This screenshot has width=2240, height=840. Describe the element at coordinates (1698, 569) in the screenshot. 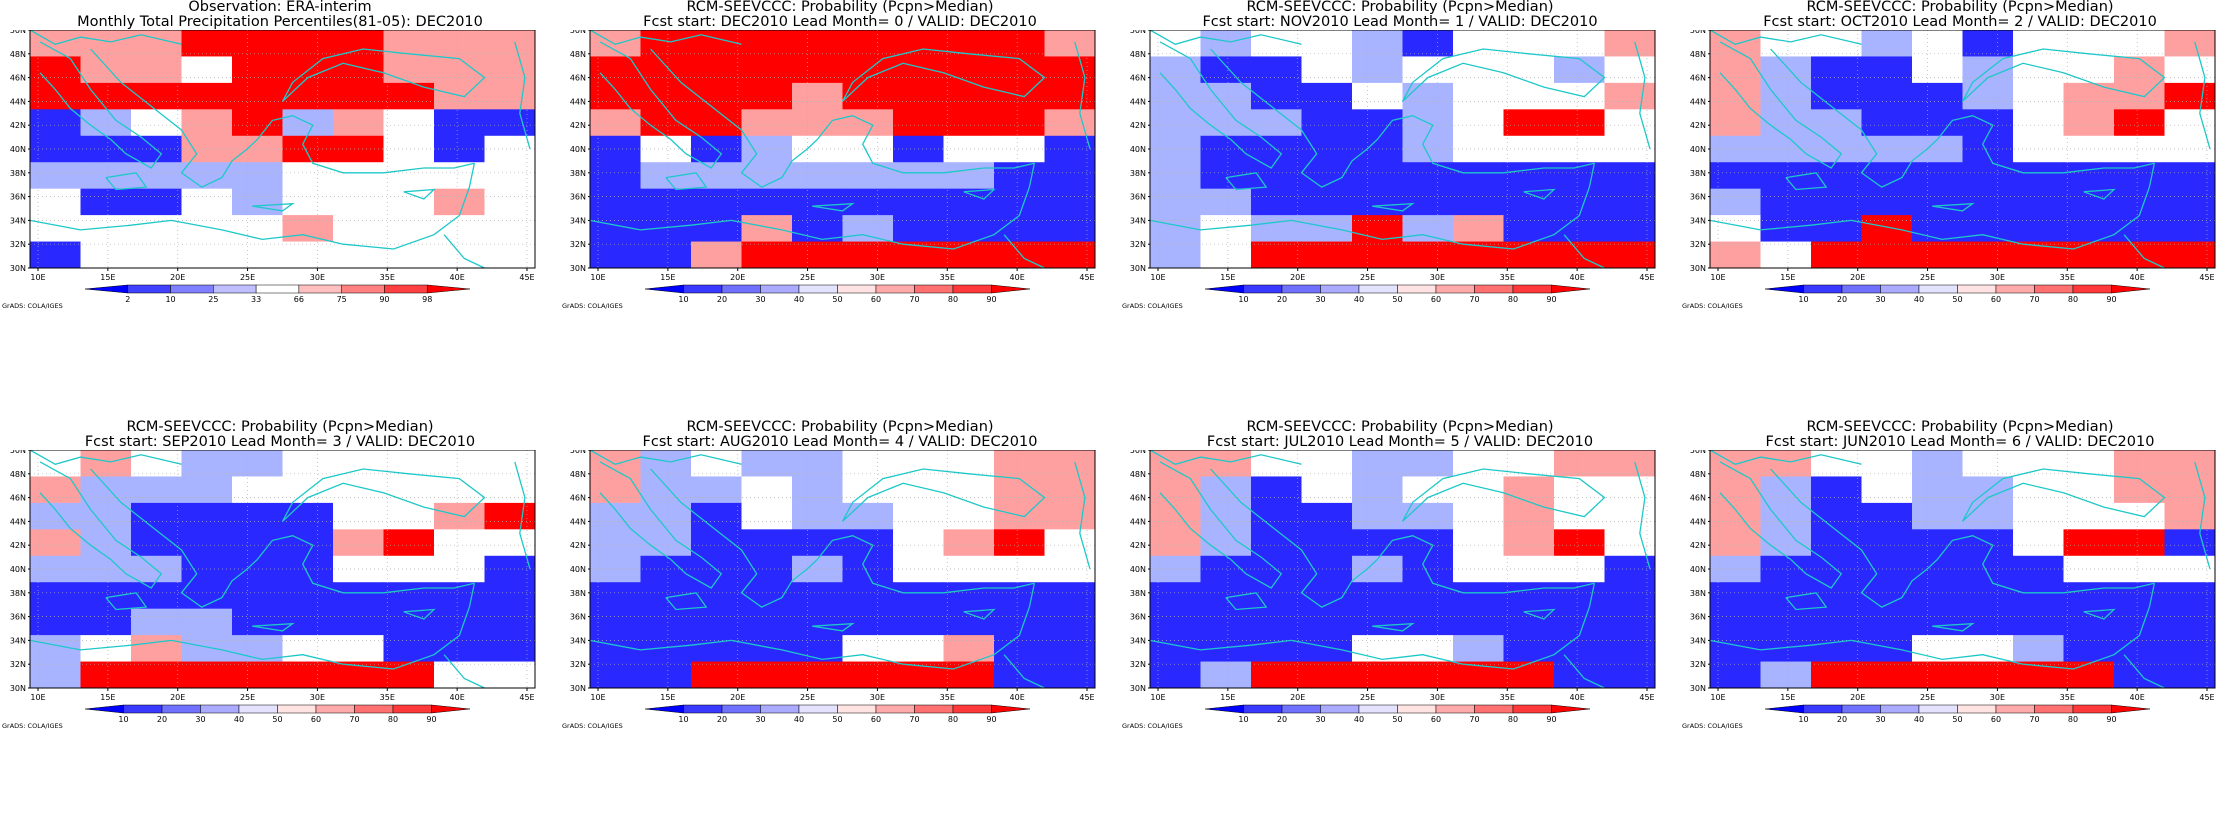

I see `lat-label: 40N` at that location.